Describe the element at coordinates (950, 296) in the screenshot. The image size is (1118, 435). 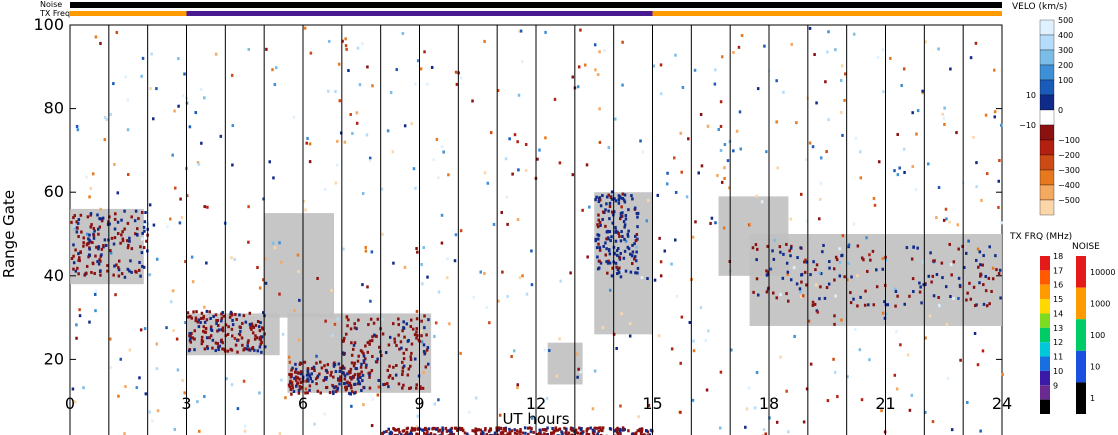
I see `velocity-cell-2012` at that location.